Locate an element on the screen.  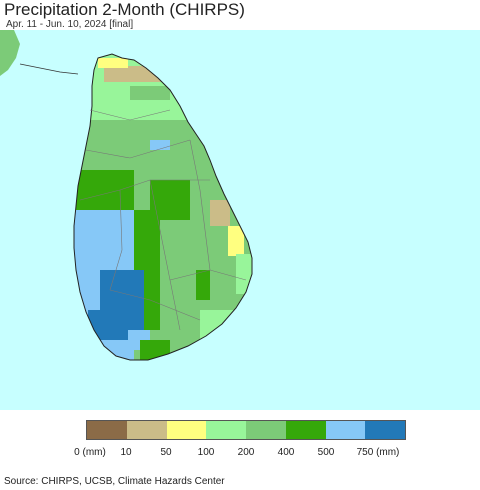
map-subtitle: Apr. 11 - Jun. 10, 2024 [final] is located at coordinates (70, 24).